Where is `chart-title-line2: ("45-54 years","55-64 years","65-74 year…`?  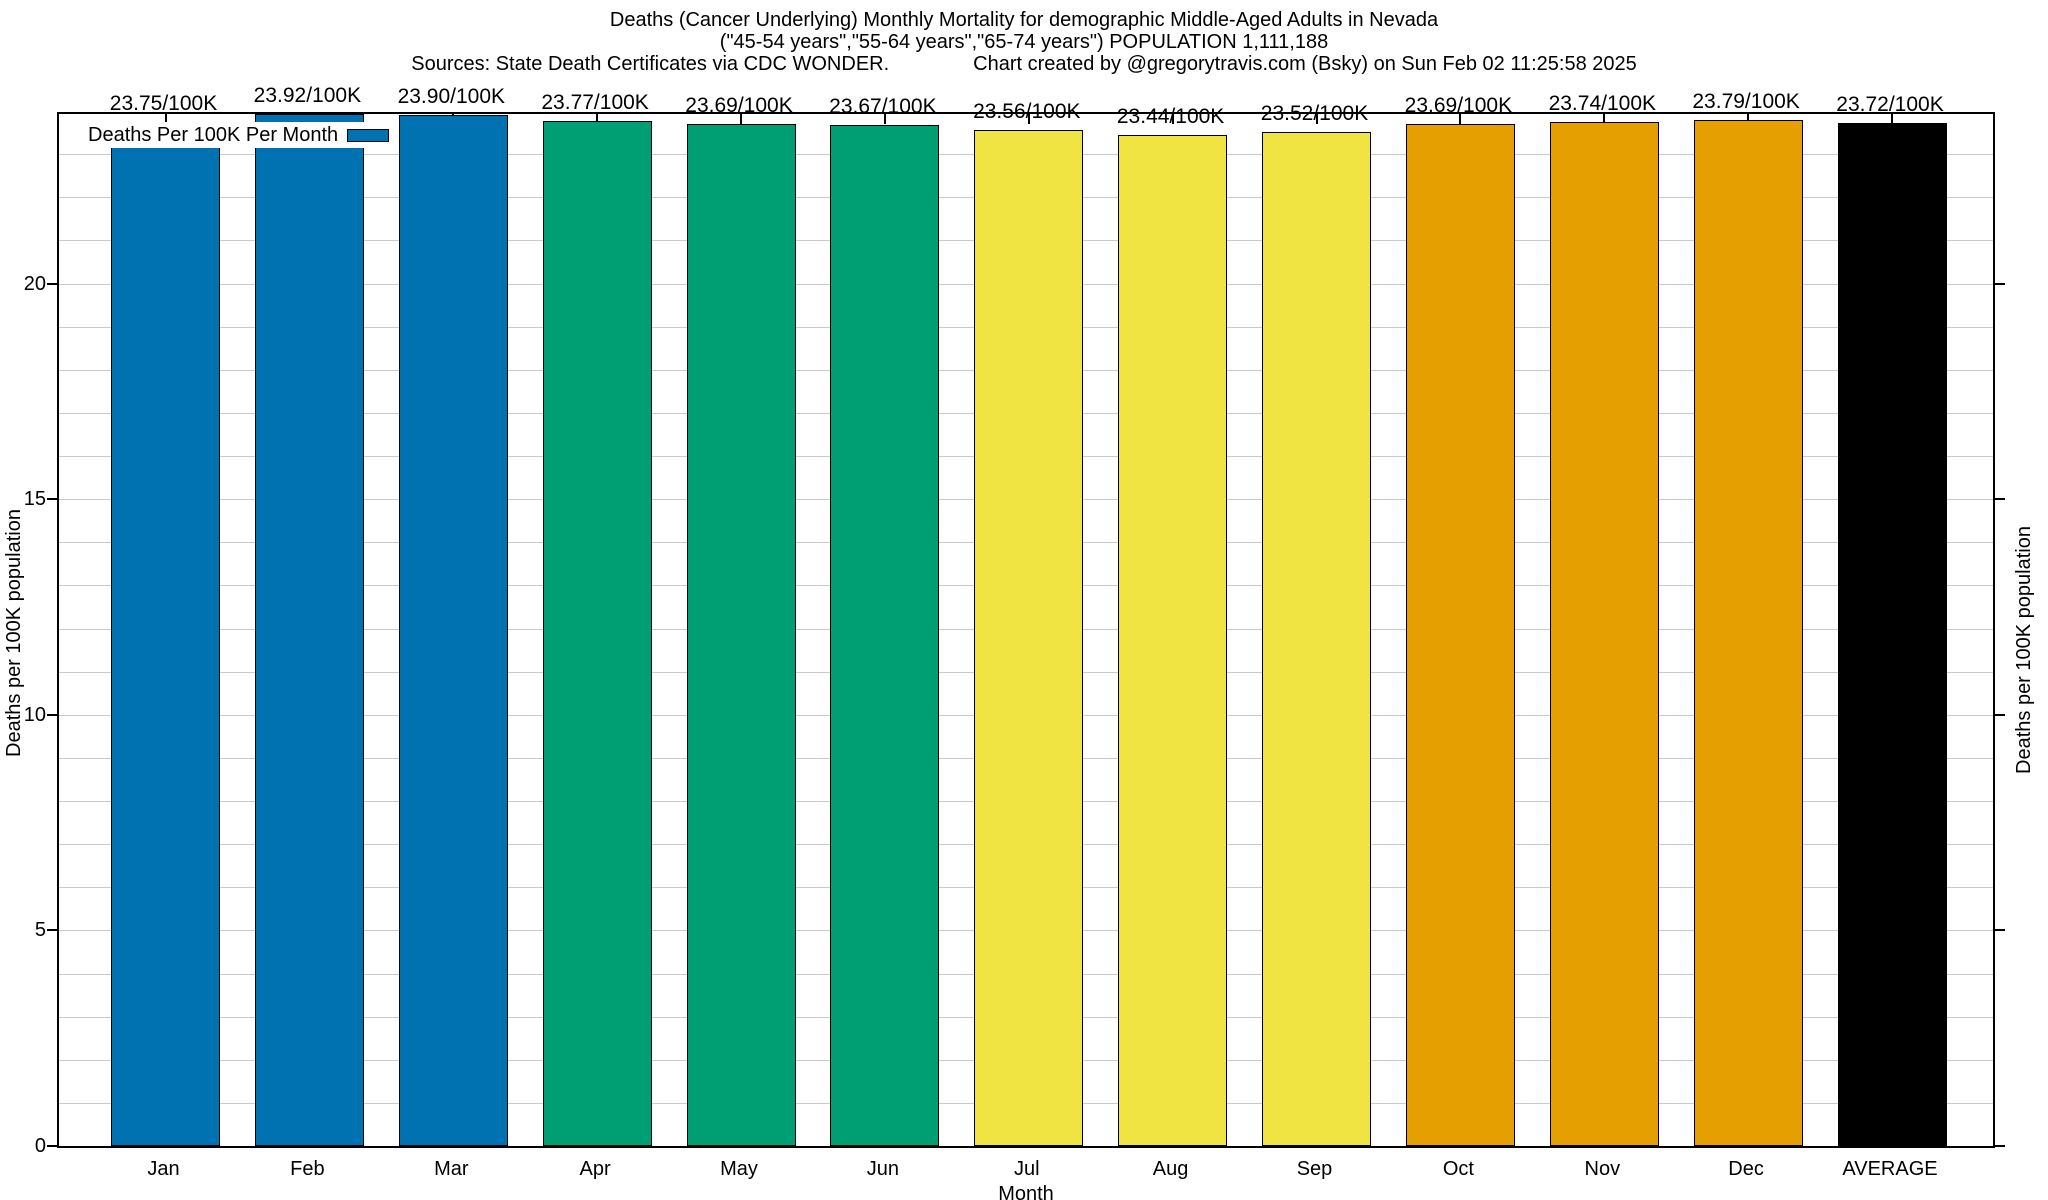 chart-title-line2: ("45-54 years","55-64 years","65-74 year… is located at coordinates (1024, 42).